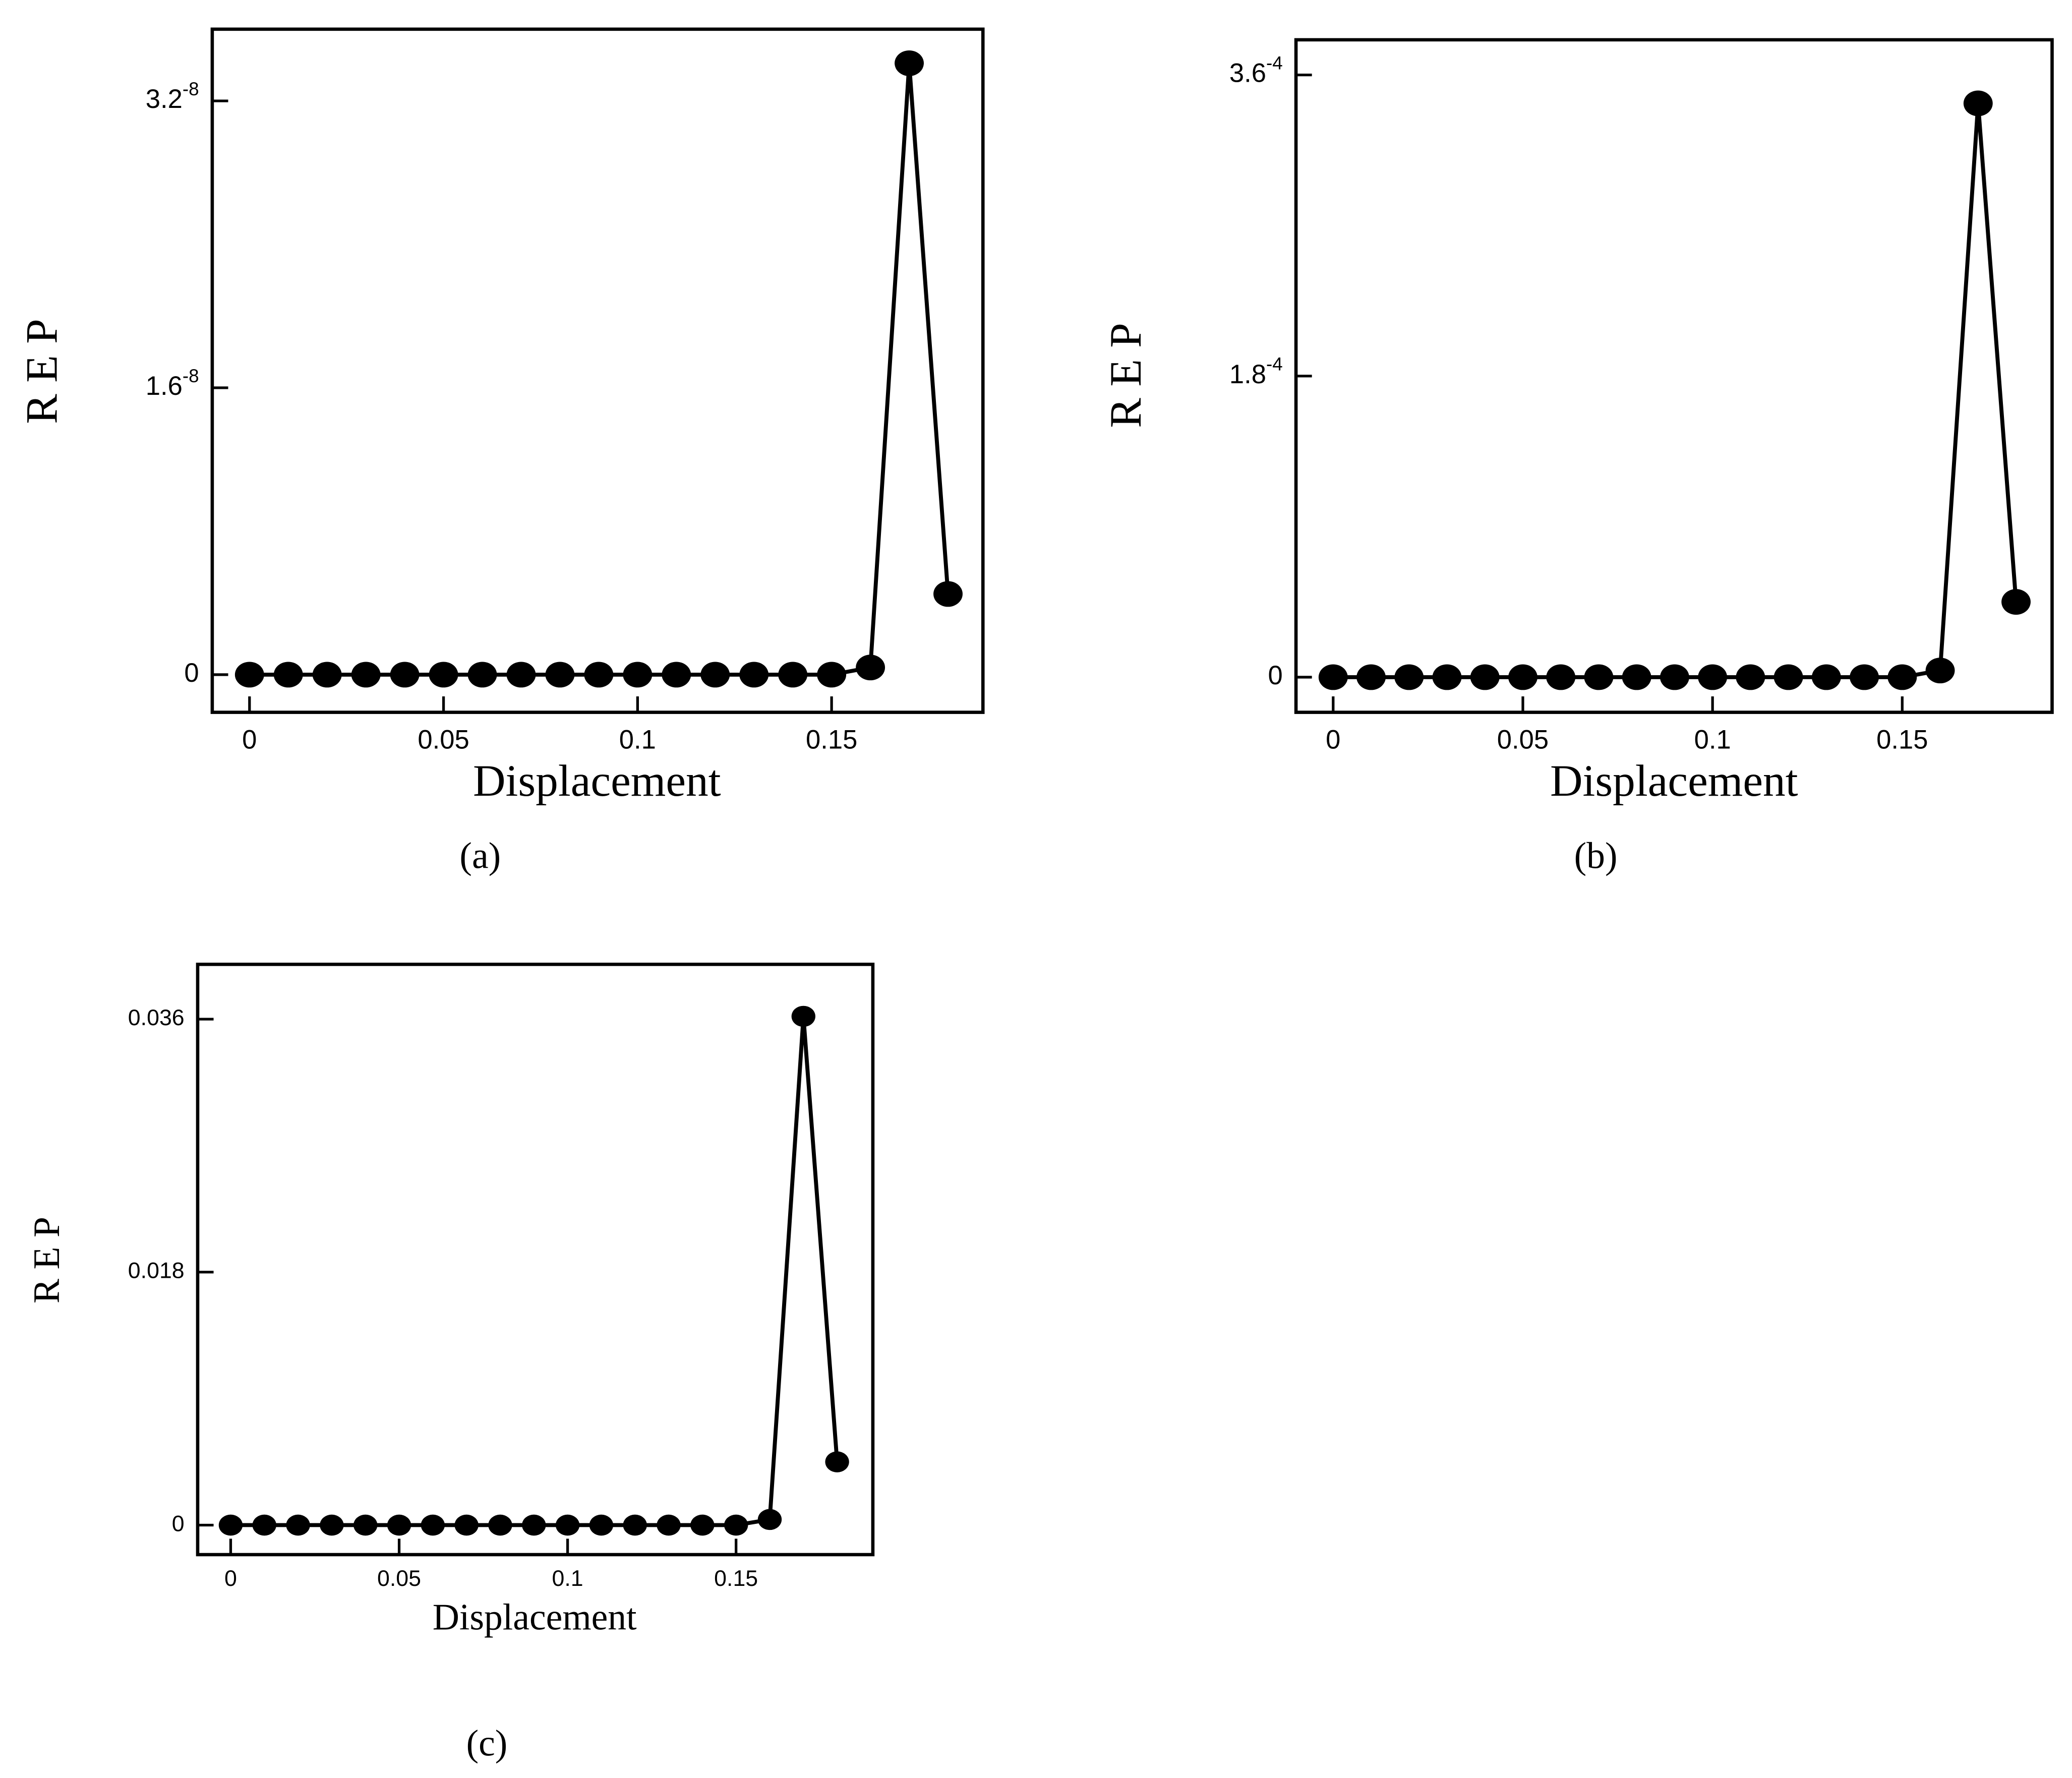 Image resolution: width=2072 pixels, height=1778 pixels. What do you see at coordinates (1274, 63) in the screenshot?
I see `y-tick-label-exponent: -4` at bounding box center [1274, 63].